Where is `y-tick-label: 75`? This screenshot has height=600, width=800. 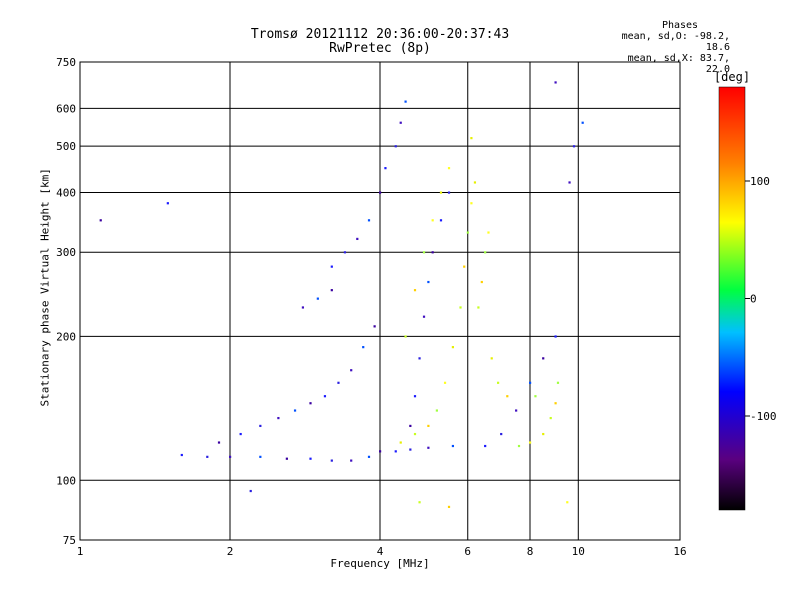
y-tick-label: 75 is located at coordinates (69, 540).